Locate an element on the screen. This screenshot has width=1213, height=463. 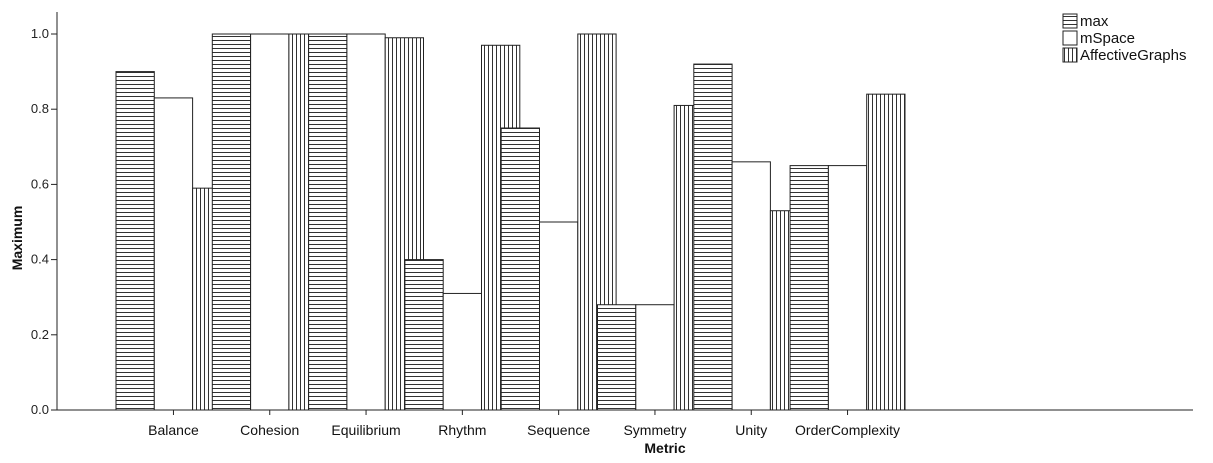
legend-label-affectivegraphs: AffectiveGraphs is located at coordinates (1133, 55).